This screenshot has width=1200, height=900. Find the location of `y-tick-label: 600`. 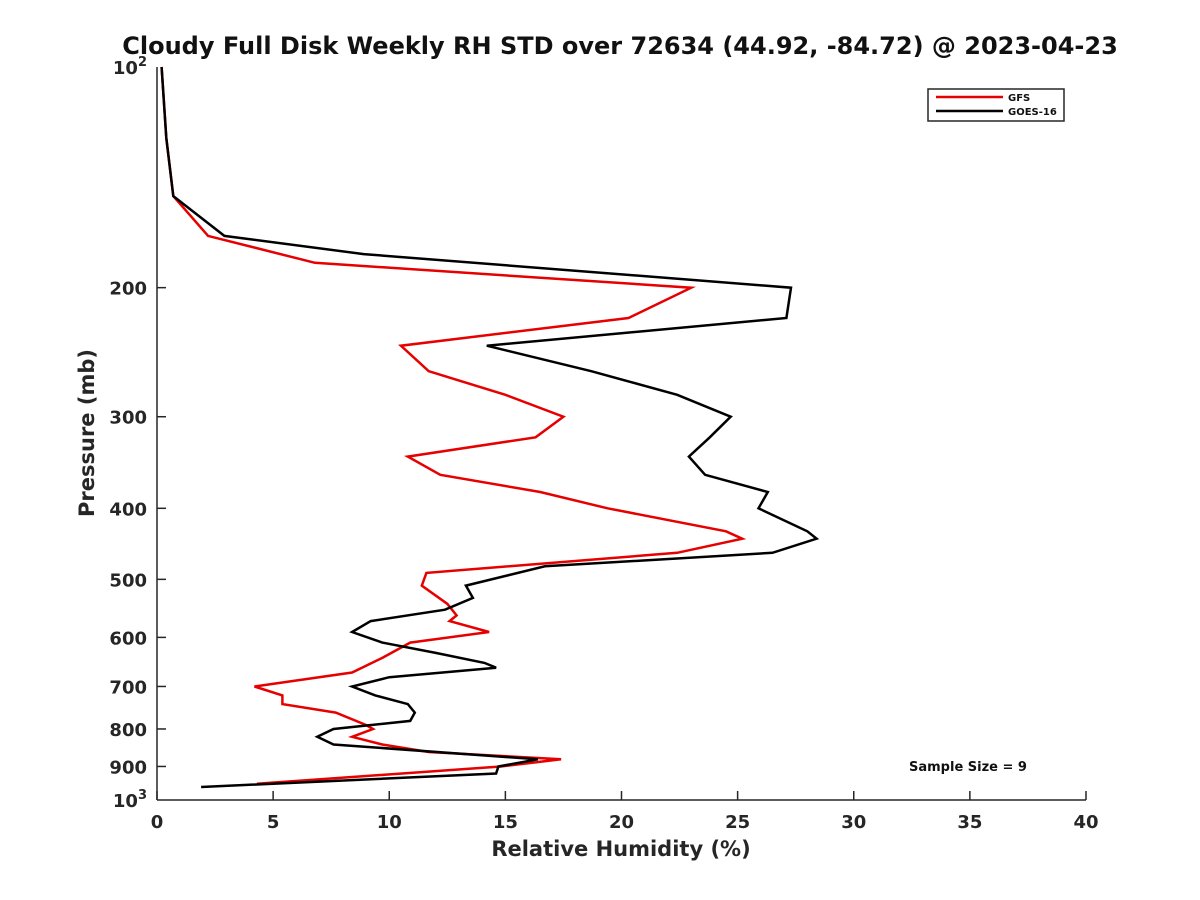

y-tick-label: 600 is located at coordinates (128, 638).